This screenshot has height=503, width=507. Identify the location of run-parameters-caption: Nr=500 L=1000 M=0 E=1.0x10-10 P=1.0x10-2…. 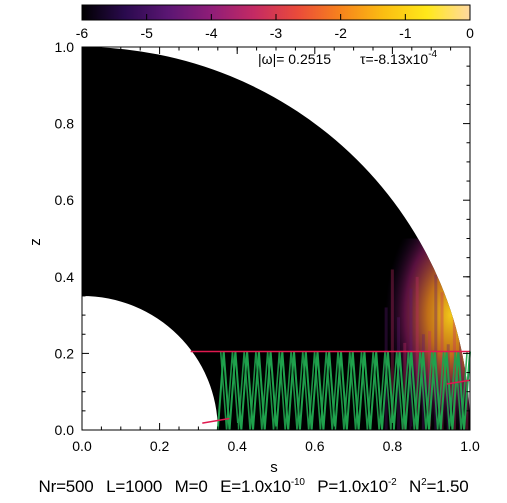
(253, 487).